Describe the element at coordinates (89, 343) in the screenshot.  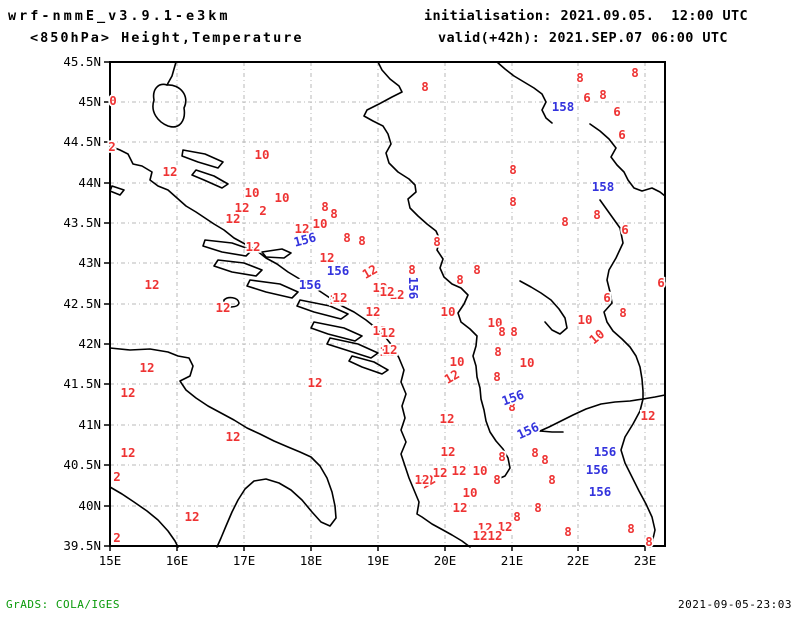
I see `y-axis-tick-label: 42N` at that location.